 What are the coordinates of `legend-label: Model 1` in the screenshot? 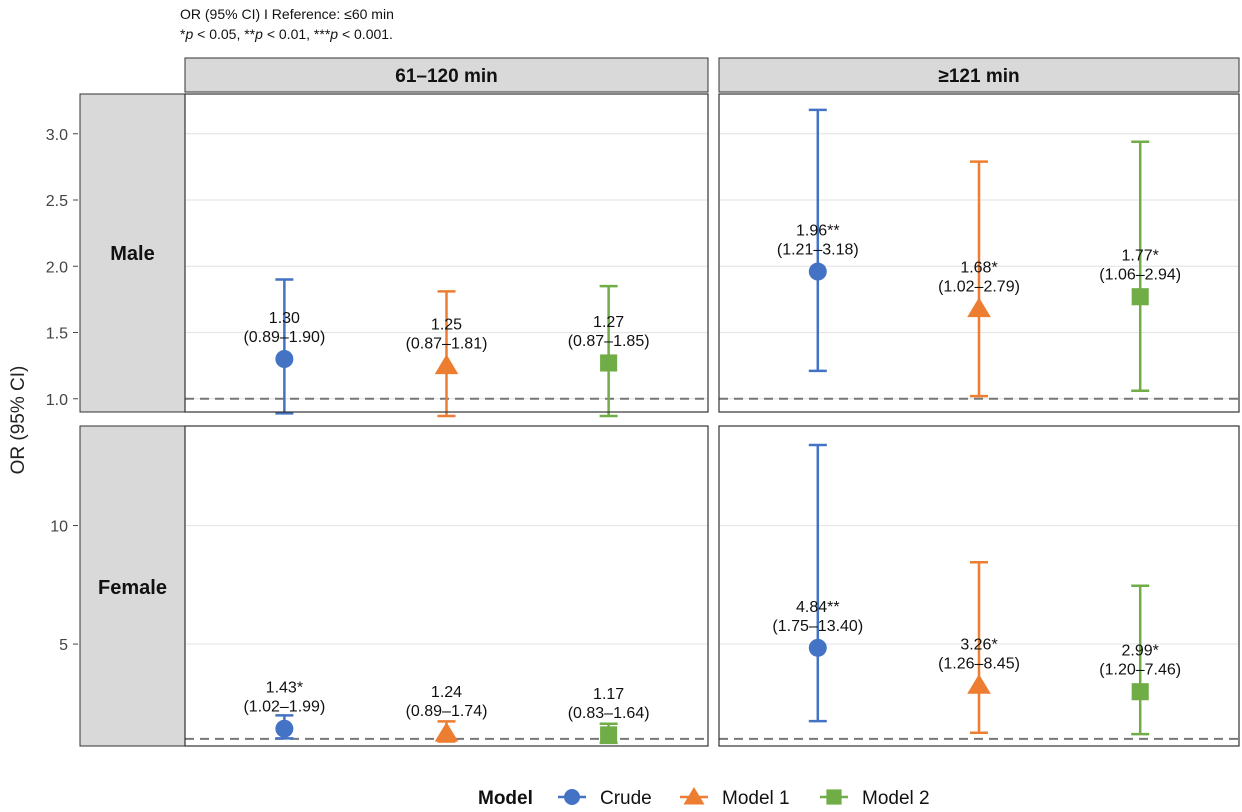 It's located at (756, 798).